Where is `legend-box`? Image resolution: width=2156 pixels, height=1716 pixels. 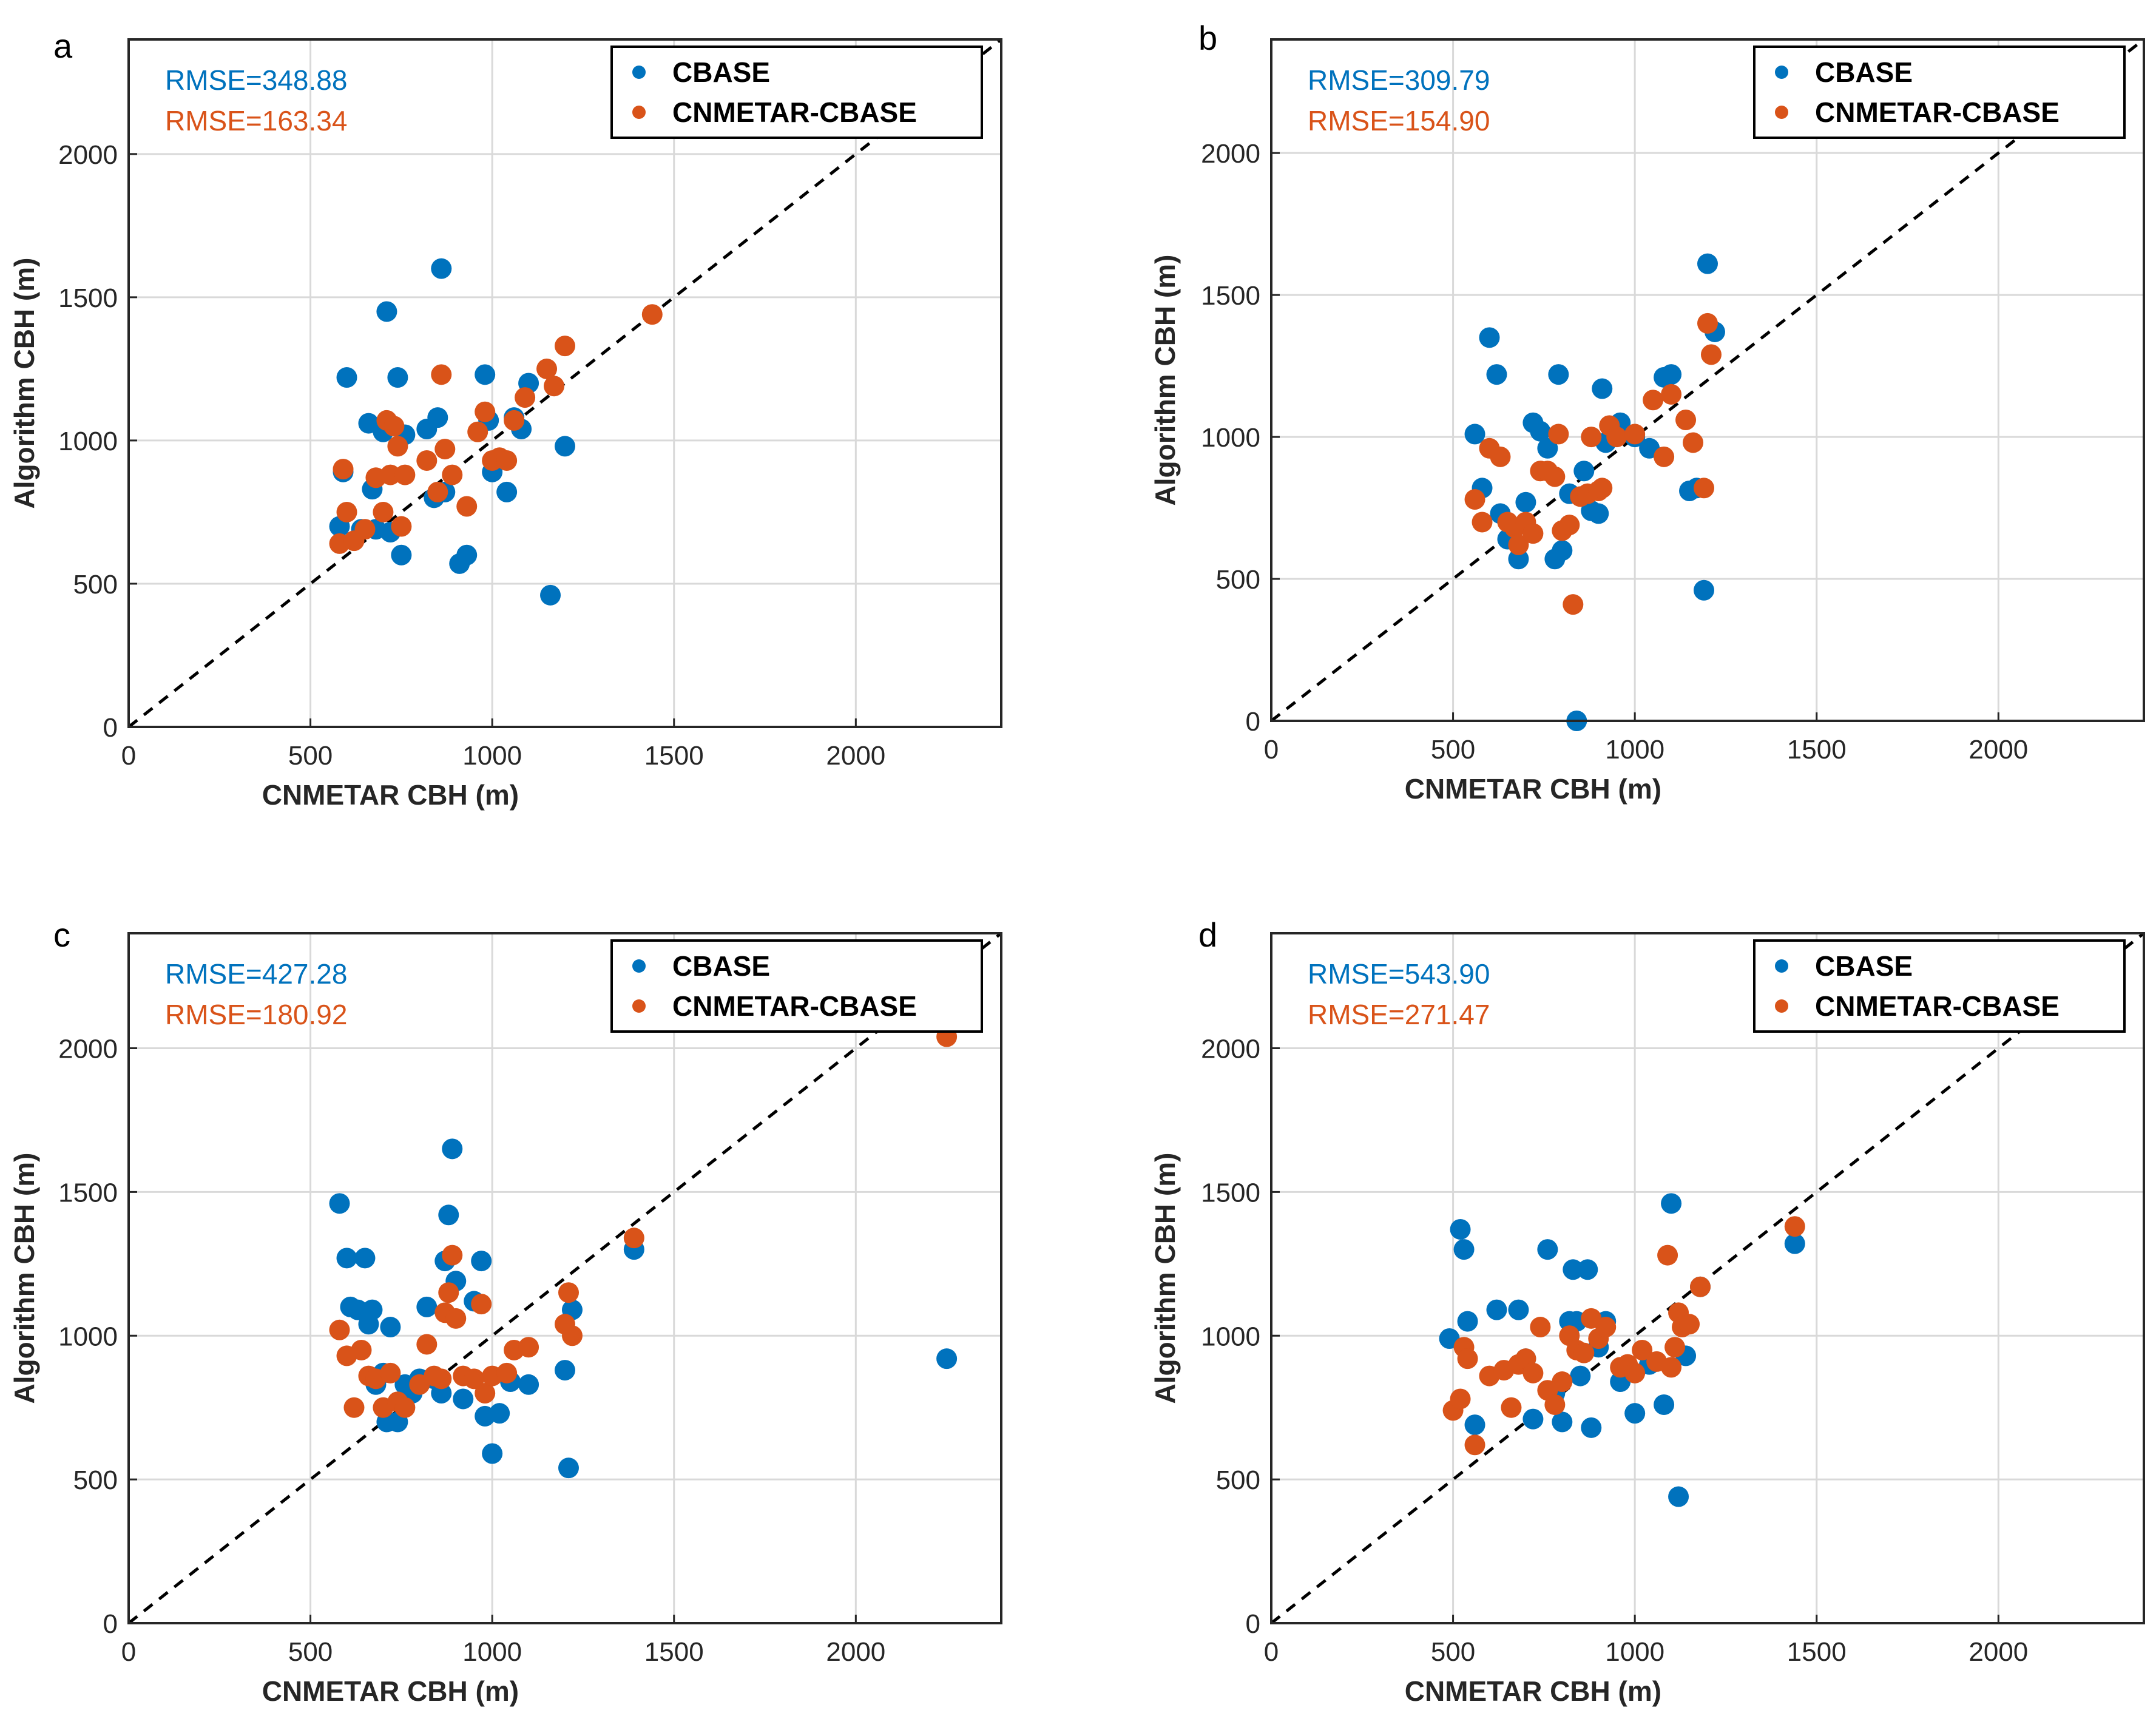 legend-box is located at coordinates (797, 92).